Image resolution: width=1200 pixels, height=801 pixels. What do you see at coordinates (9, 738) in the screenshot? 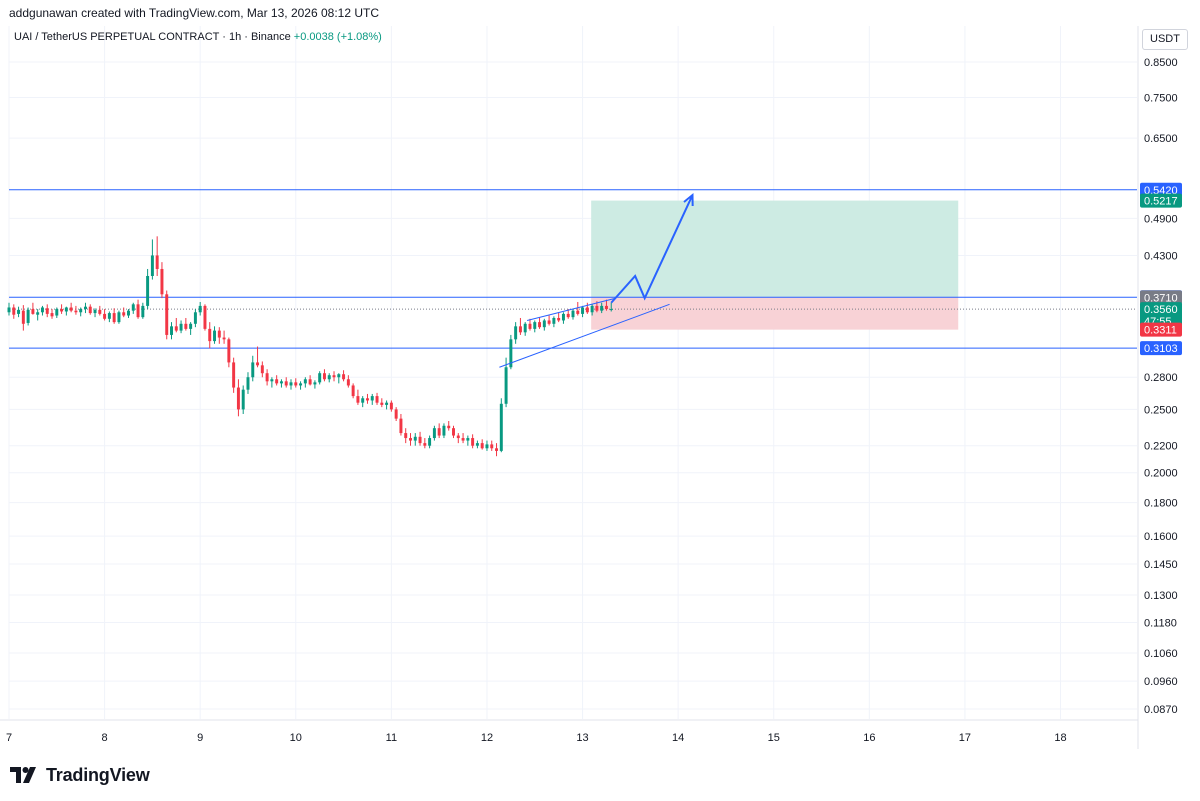
I see `x-tick-label-0: 7` at bounding box center [9, 738].